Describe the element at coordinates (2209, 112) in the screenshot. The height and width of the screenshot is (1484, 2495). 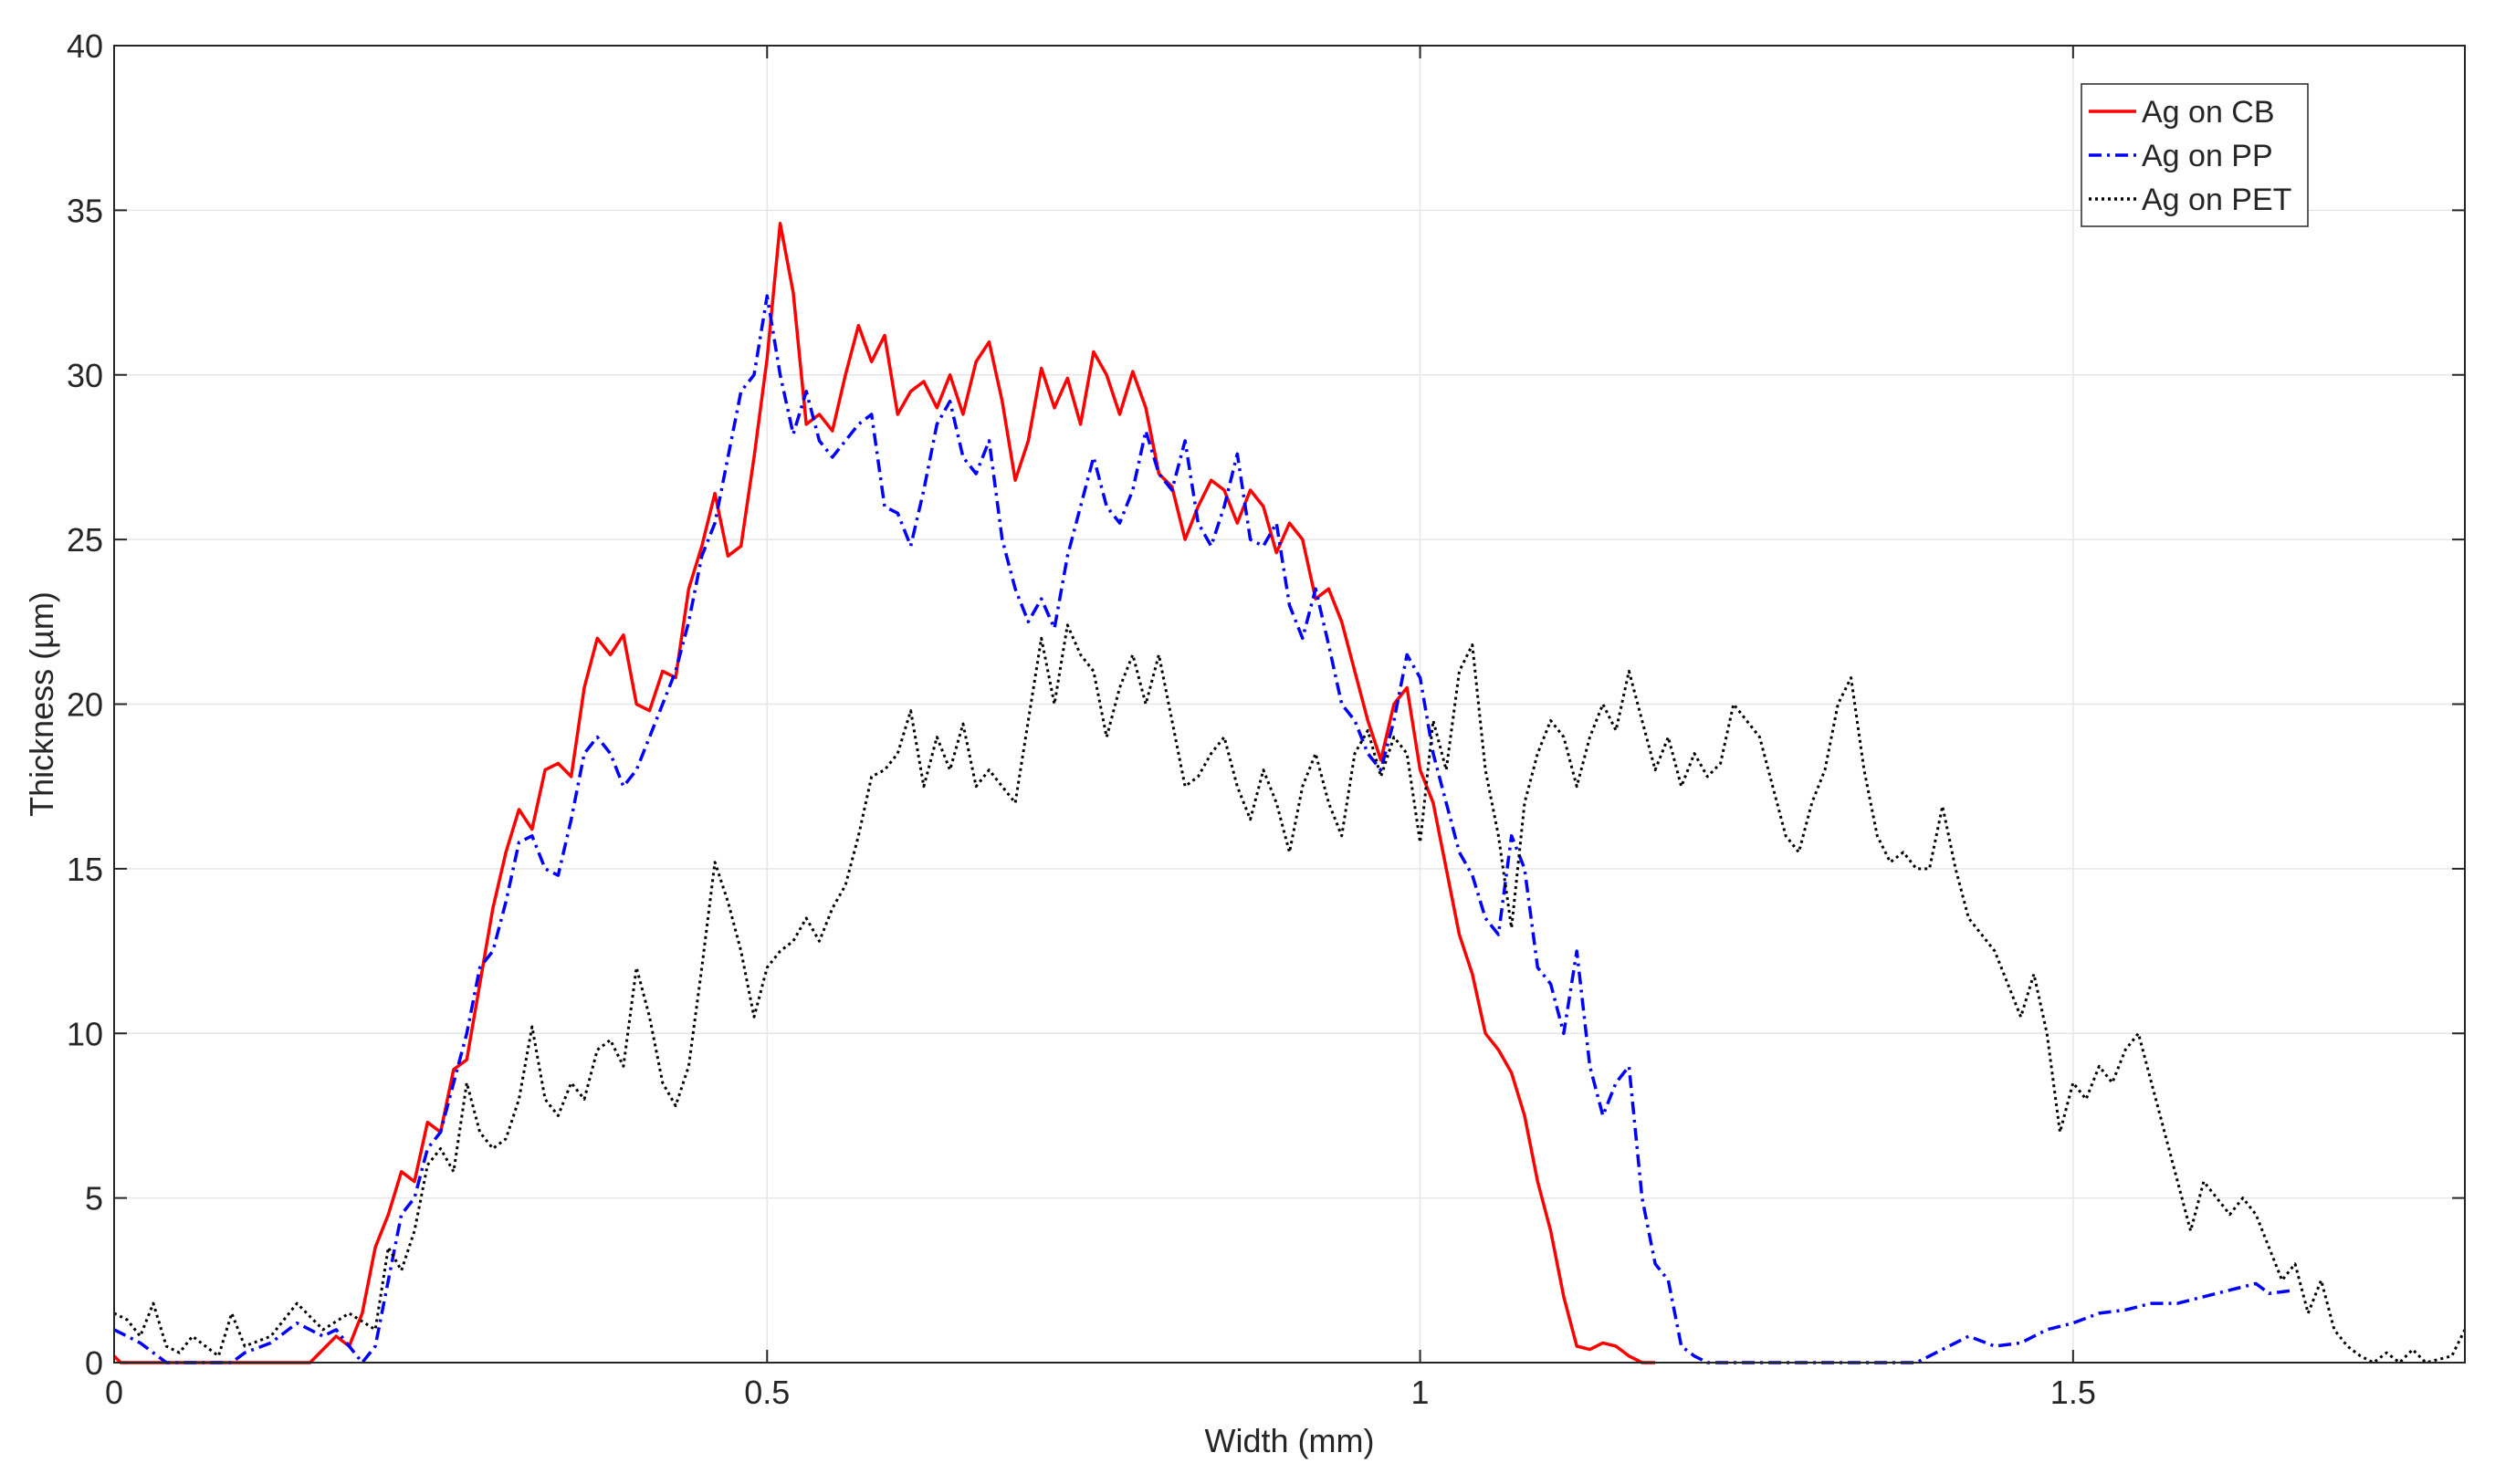
I see `legend-label: Ag on CB` at that location.